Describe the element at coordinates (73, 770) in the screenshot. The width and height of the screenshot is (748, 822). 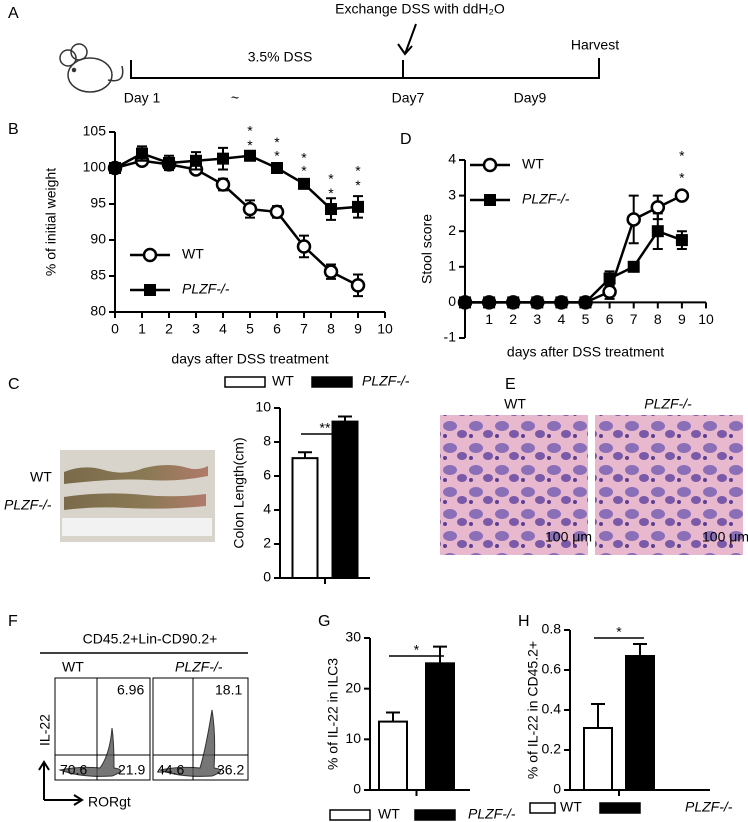
I see `quadrant-value: 70.6` at that location.